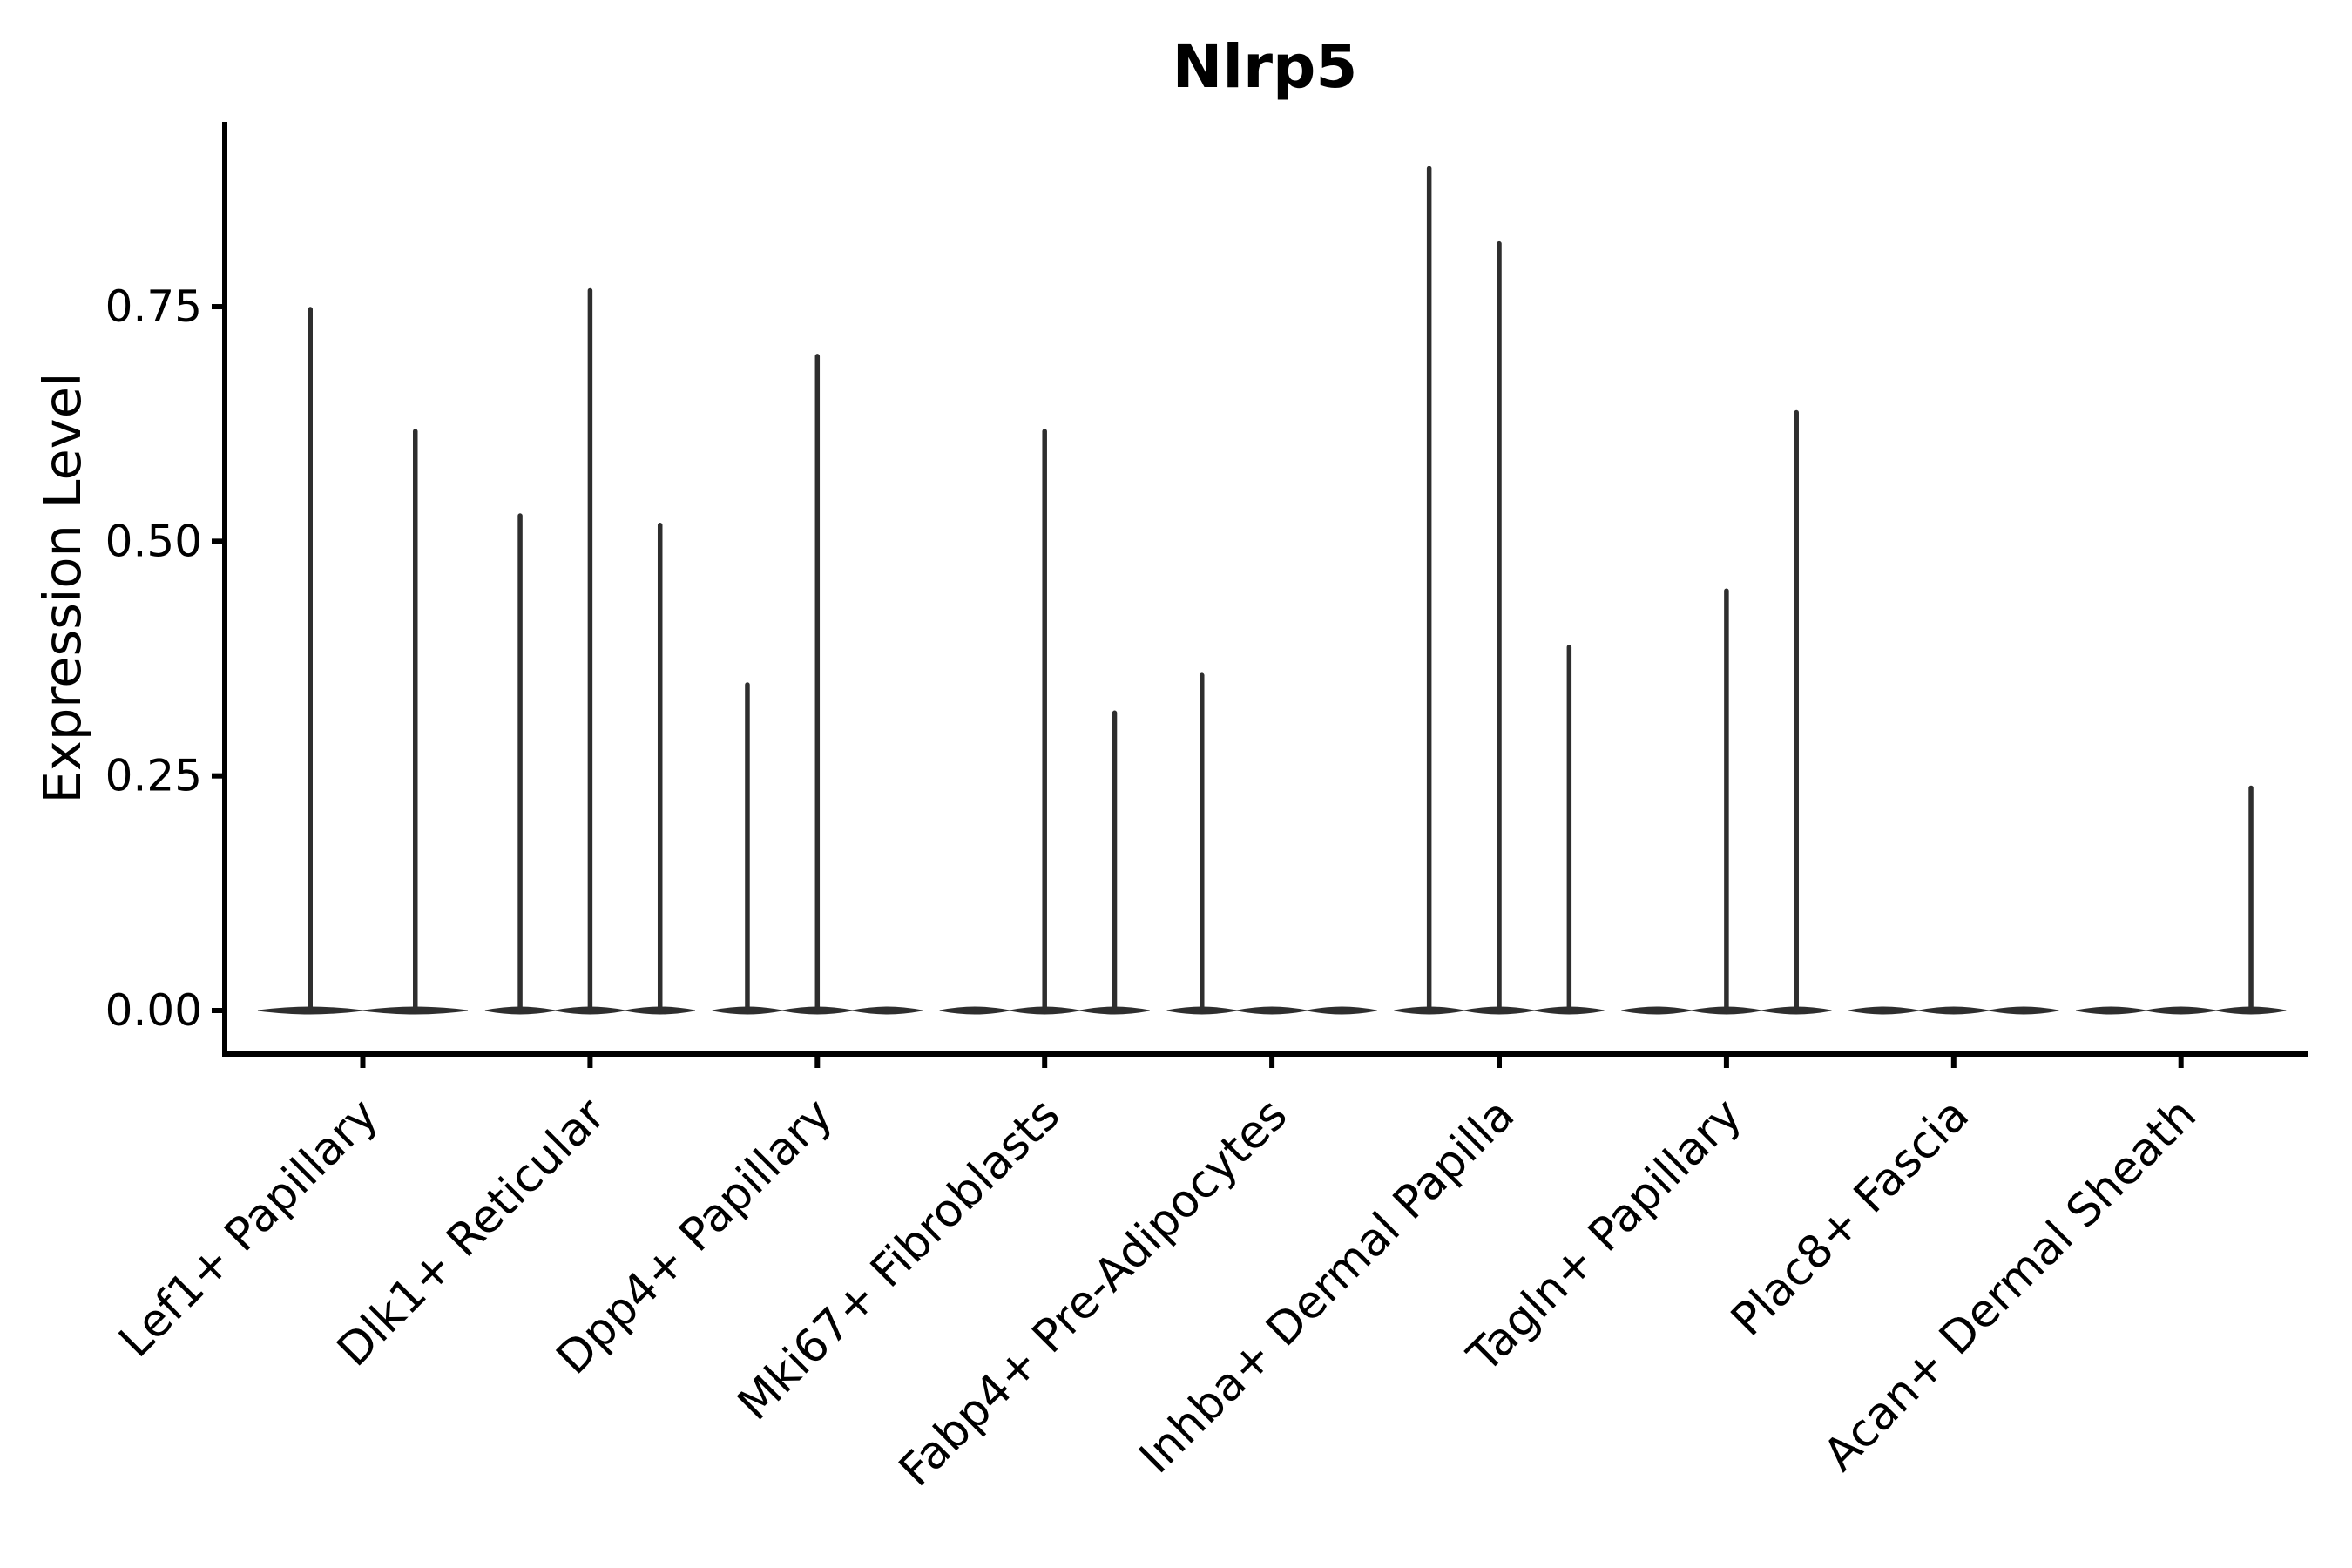 The height and width of the screenshot is (1568, 2352). What do you see at coordinates (153, 541) in the screenshot?
I see `y-tick-label: 0.50` at bounding box center [153, 541].